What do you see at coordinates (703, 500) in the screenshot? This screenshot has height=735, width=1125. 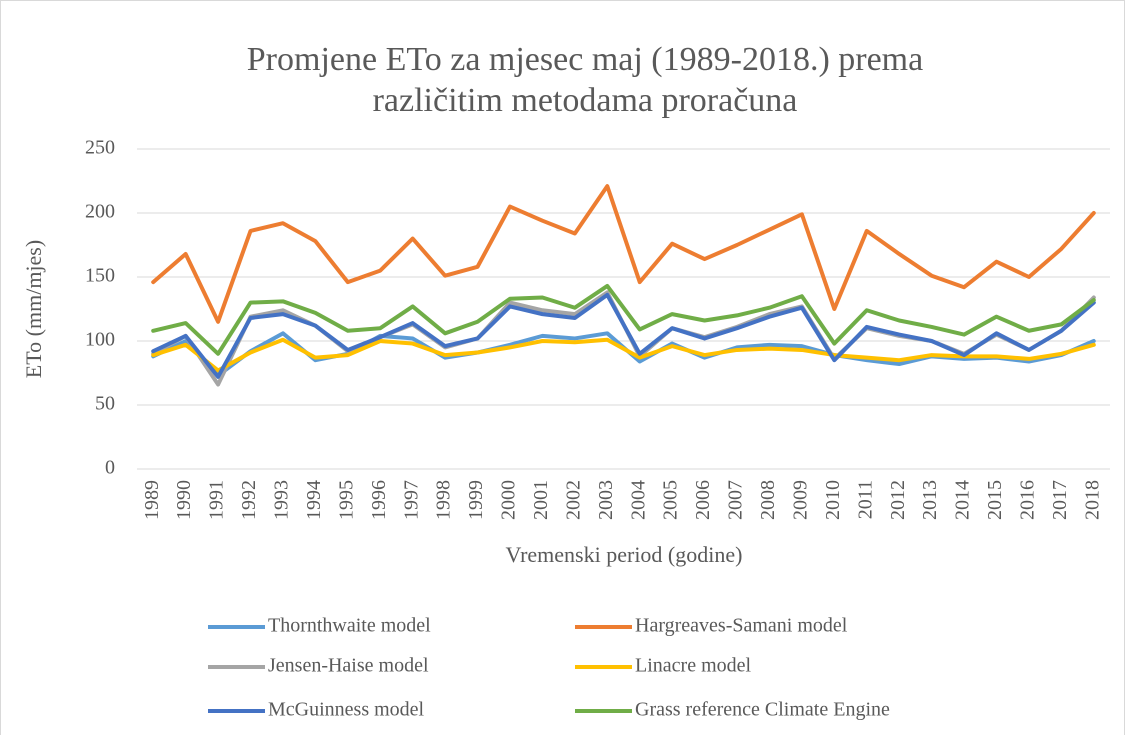 I see `x-tick-label: 2006` at bounding box center [703, 500].